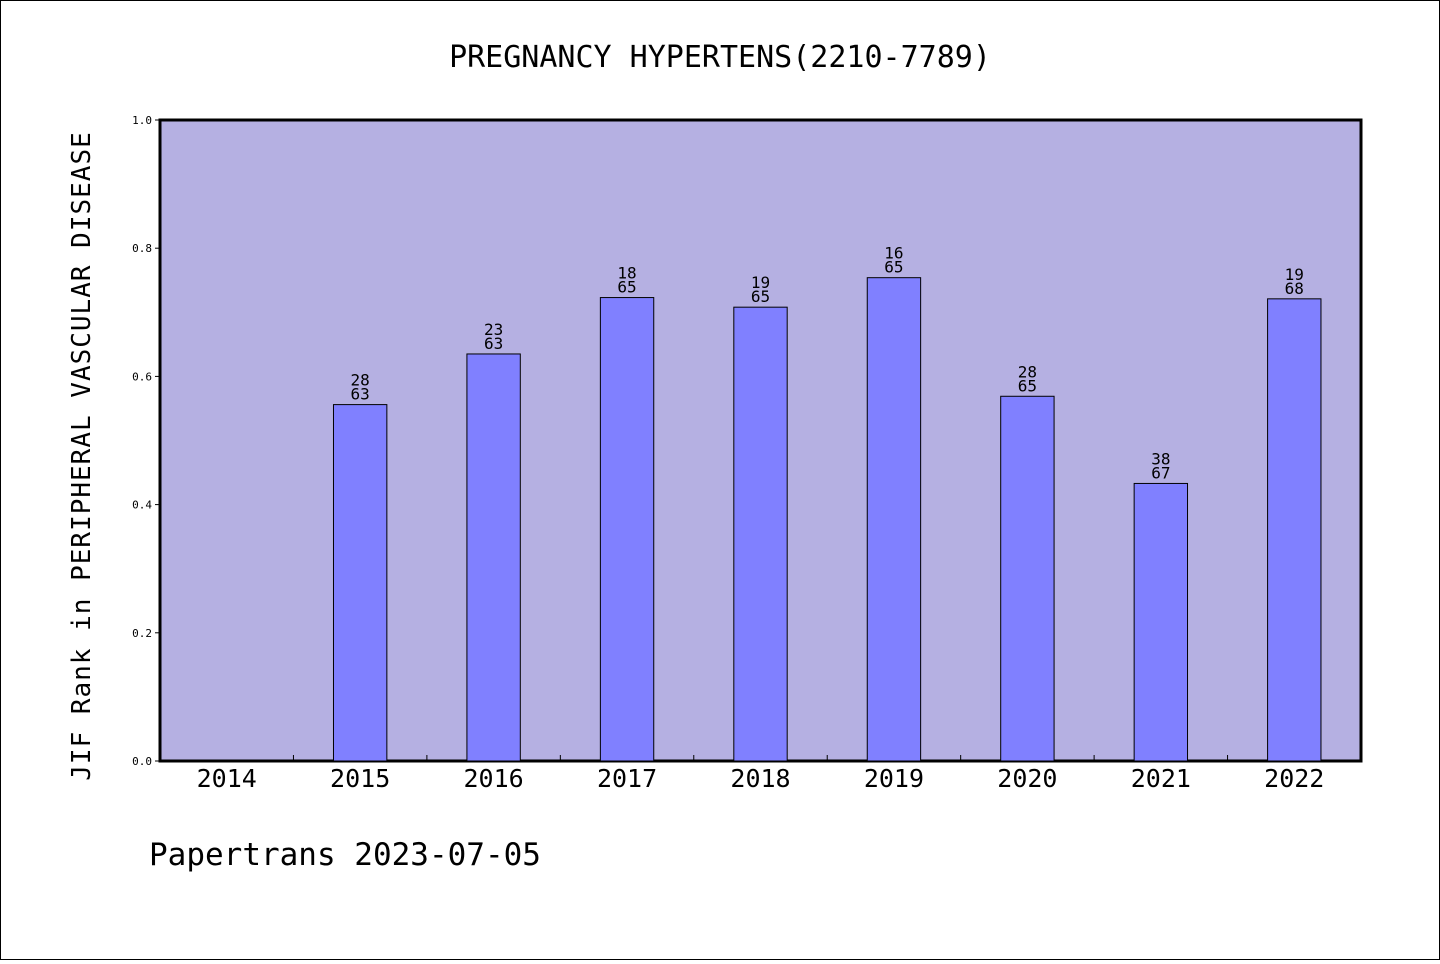 Image resolution: width=1440 pixels, height=964 pixels. I want to click on x-axis-ticks: 2014 2015 2016 2017 2018 2019 2020 2021 2022, so click(760, 774).